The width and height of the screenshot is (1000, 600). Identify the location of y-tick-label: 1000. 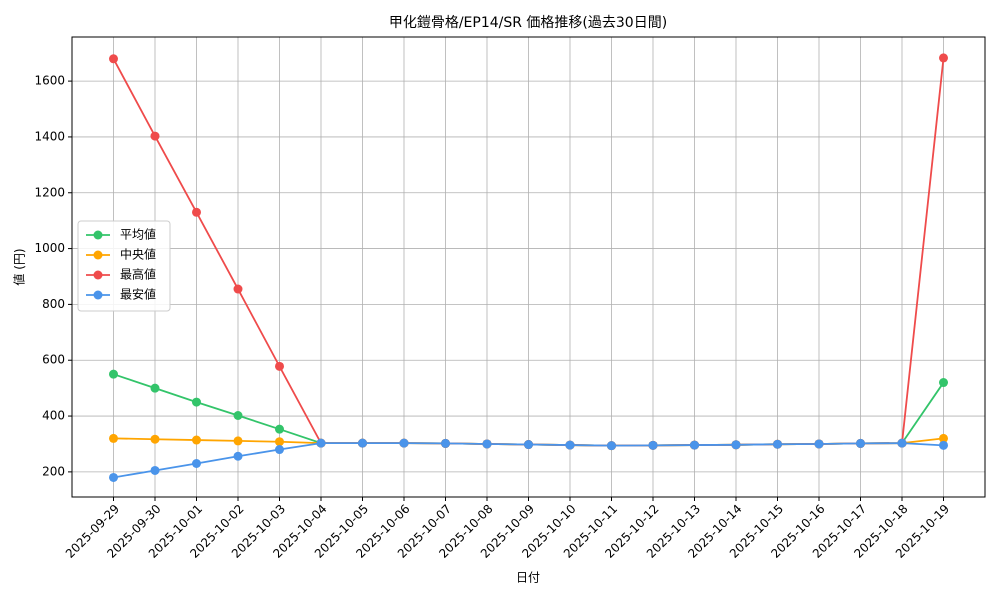
(49, 248).